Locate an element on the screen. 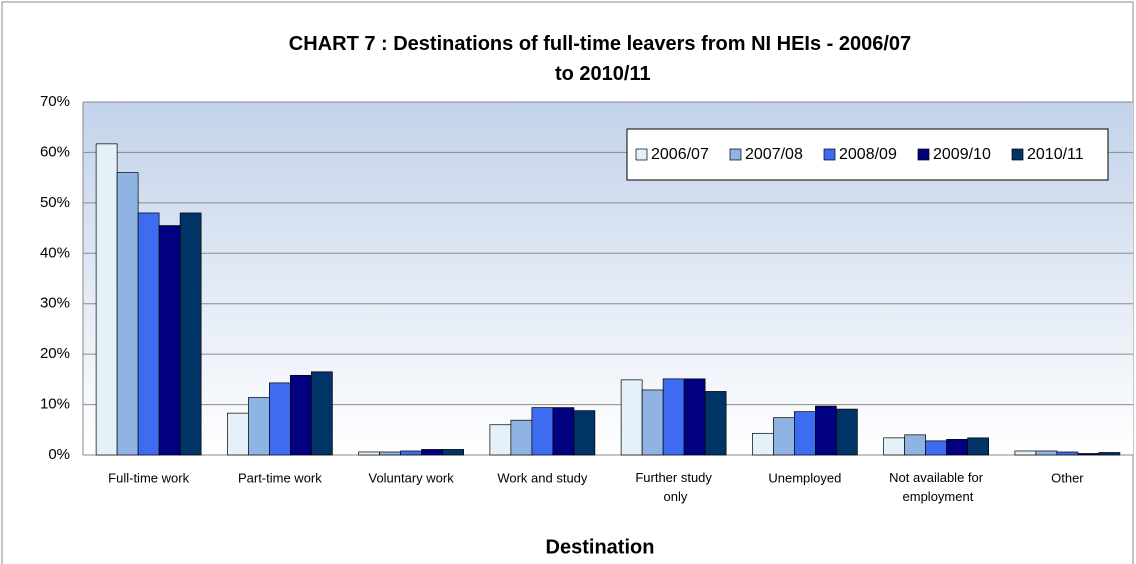 This screenshot has height=564, width=1136. legend-label: 2007/08 is located at coordinates (774, 154).